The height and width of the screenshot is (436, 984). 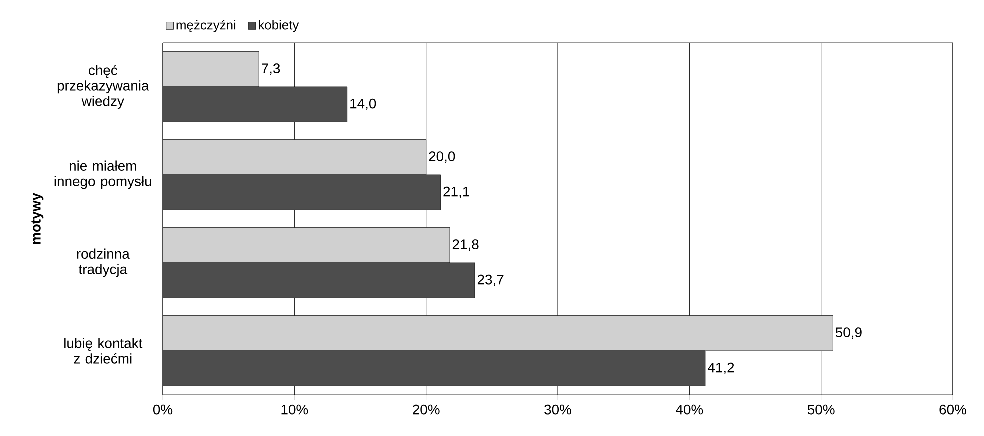 What do you see at coordinates (38, 218) in the screenshot?
I see `y-axis-title: motywy` at bounding box center [38, 218].